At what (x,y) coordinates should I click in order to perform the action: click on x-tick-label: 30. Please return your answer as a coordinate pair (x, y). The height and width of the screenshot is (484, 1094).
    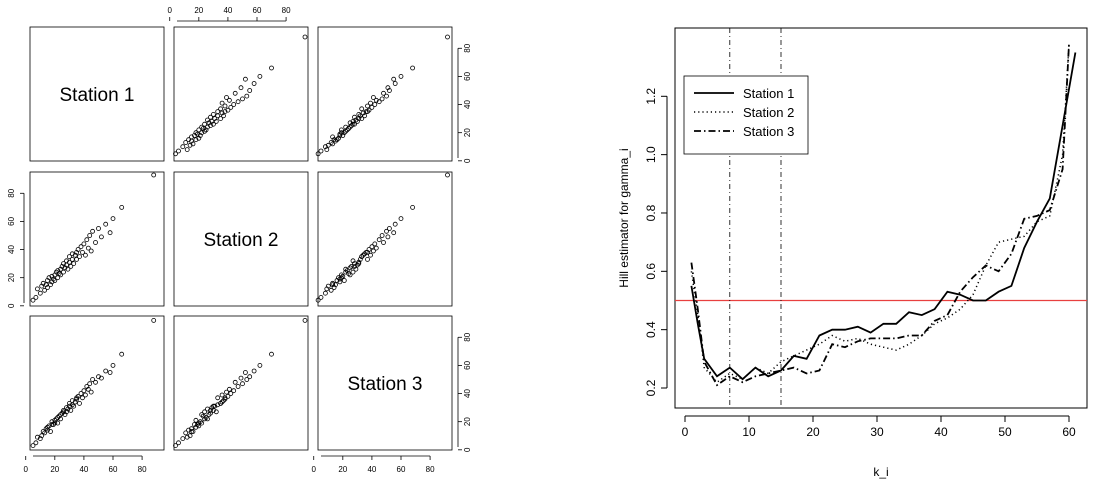
    Looking at the image, I should click on (877, 432).